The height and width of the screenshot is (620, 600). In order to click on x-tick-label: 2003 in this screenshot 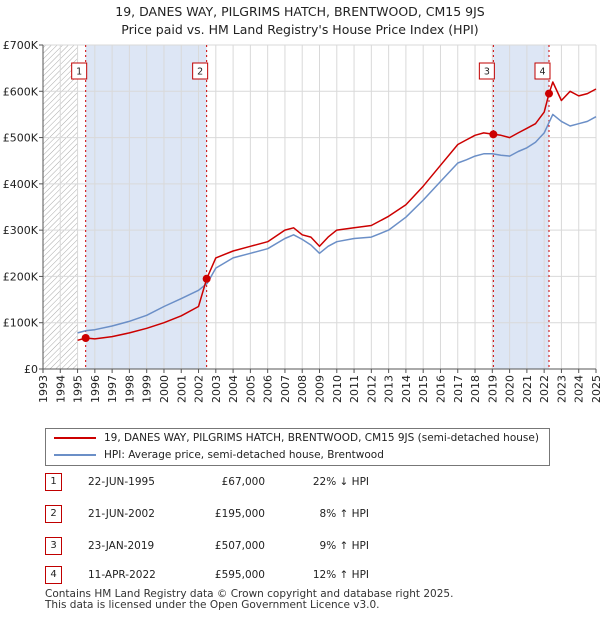, I will do `click(216, 389)`.